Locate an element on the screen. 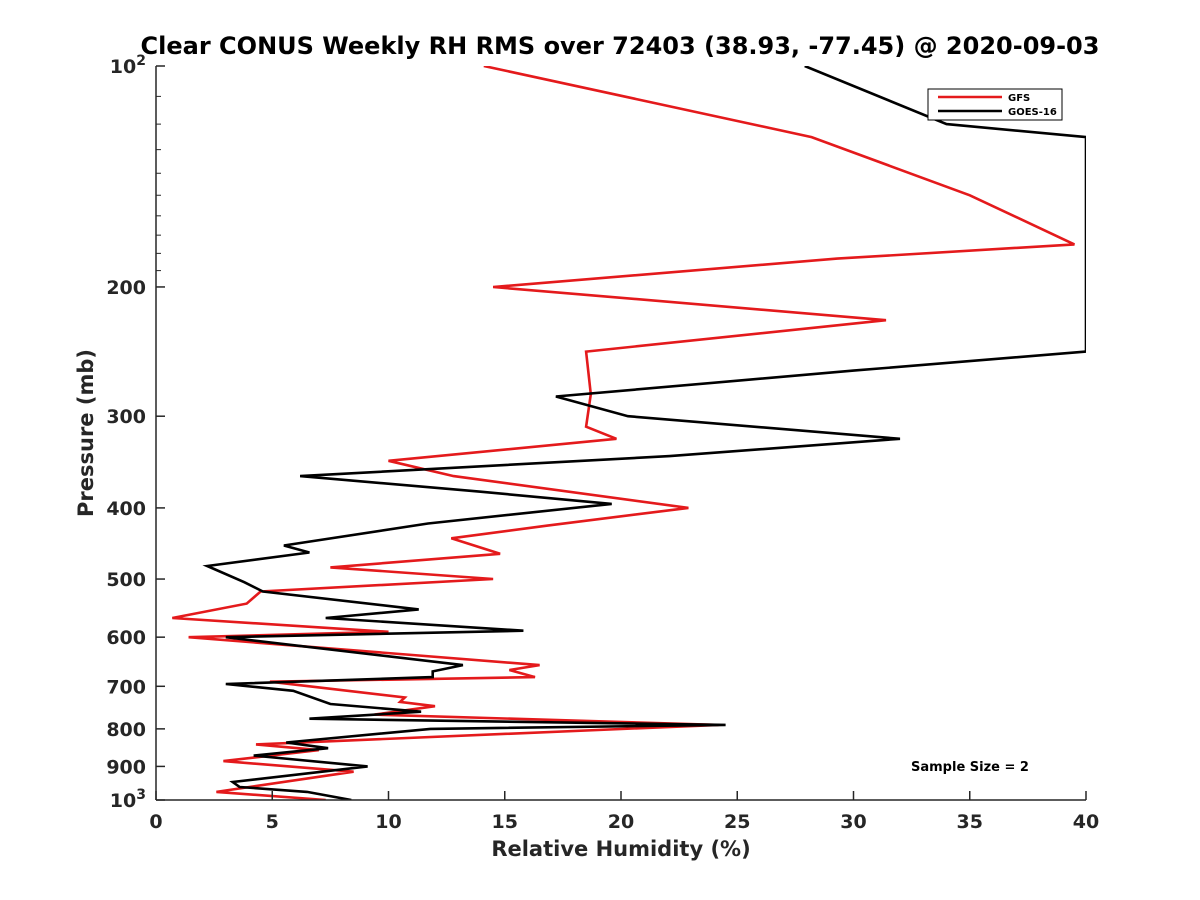  x-tick-label: 20 is located at coordinates (621, 822).